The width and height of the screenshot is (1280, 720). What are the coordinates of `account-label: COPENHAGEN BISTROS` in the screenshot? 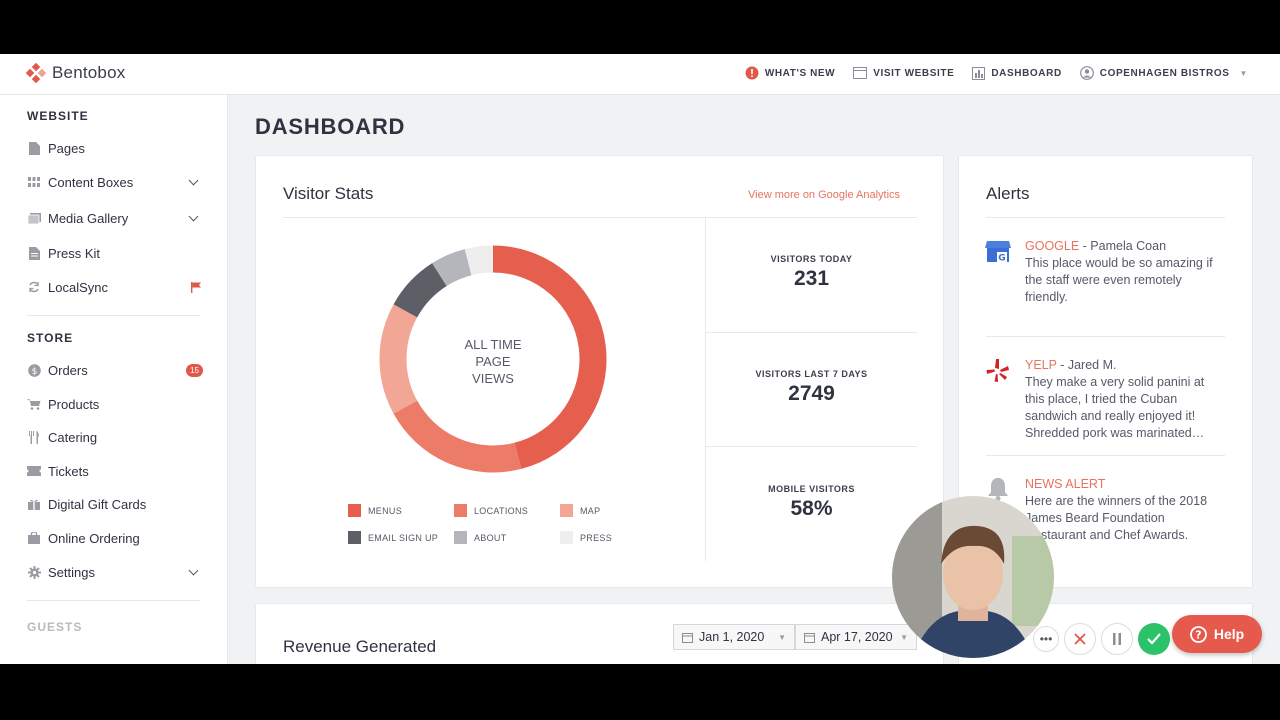 It's located at (1164, 73).